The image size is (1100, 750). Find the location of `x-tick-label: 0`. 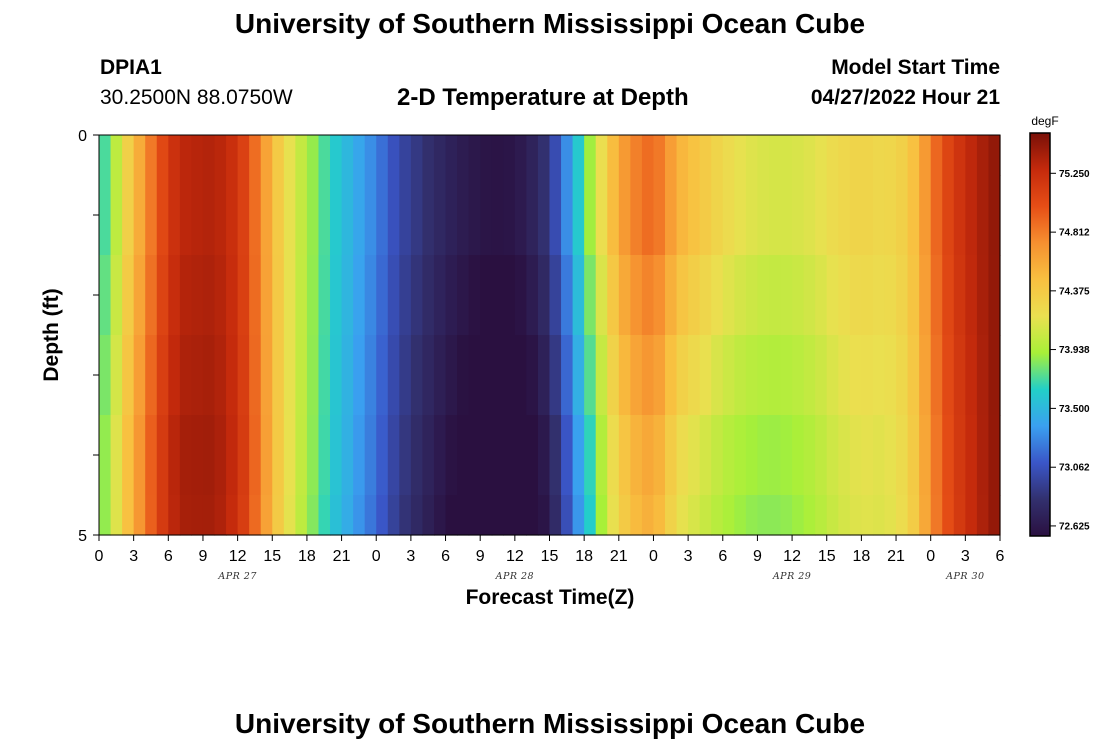

x-tick-label: 0 is located at coordinates (653, 556).